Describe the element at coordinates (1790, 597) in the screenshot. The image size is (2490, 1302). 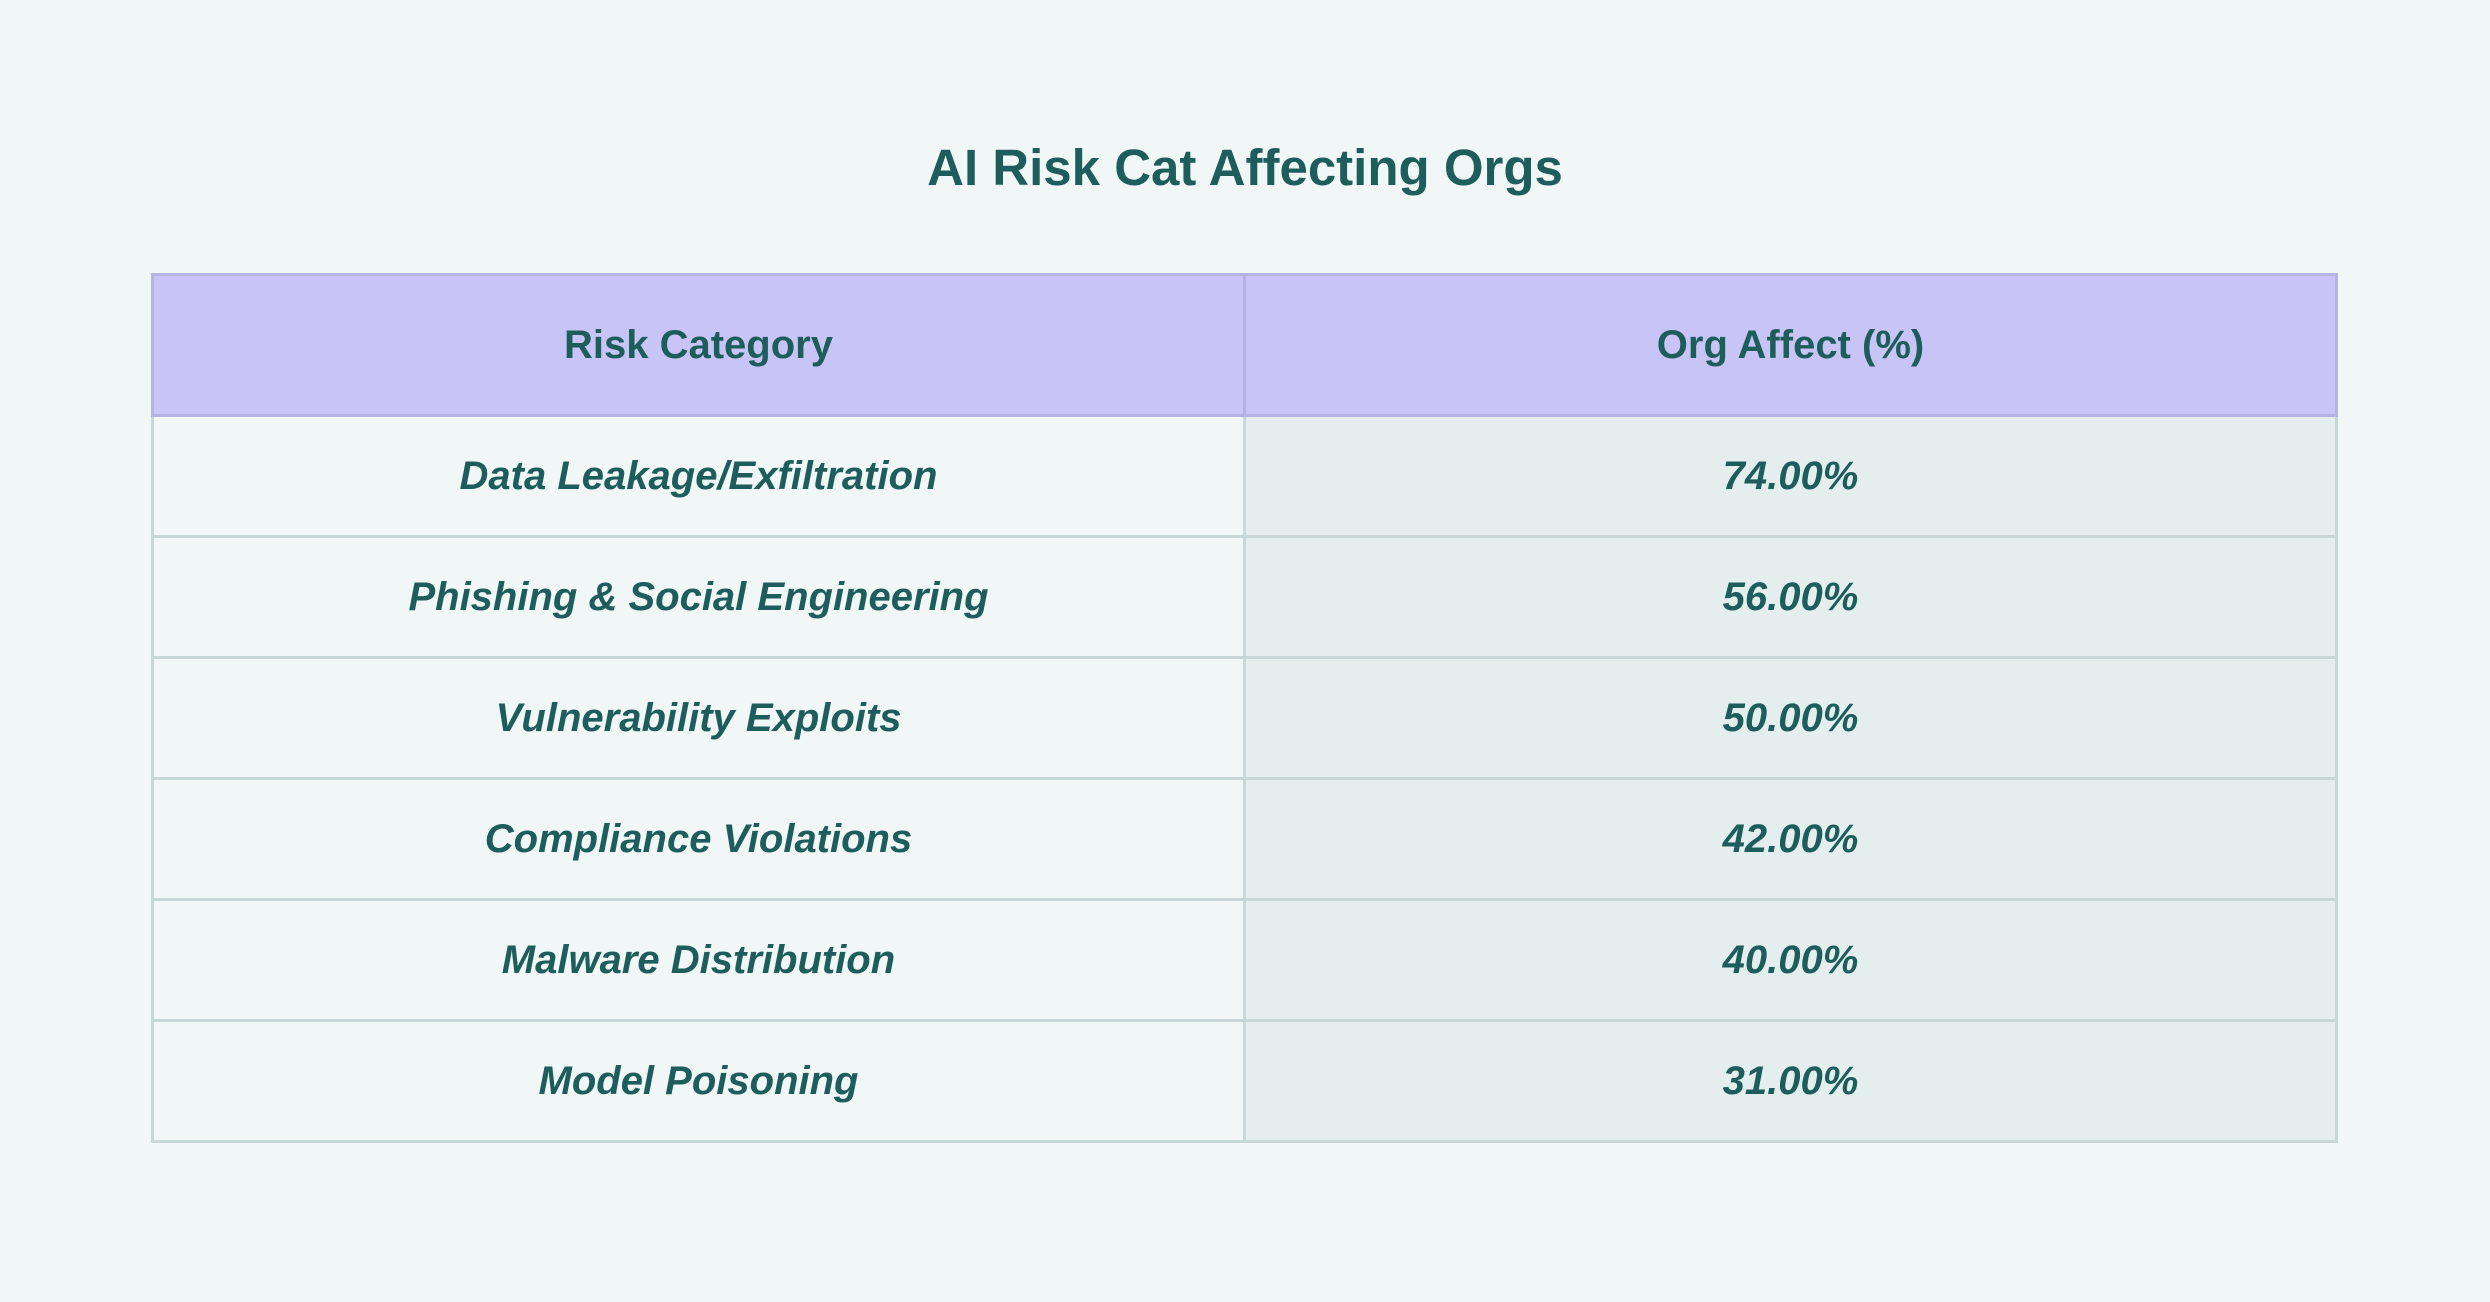
I see `org-affect-cell: 56.00%` at that location.